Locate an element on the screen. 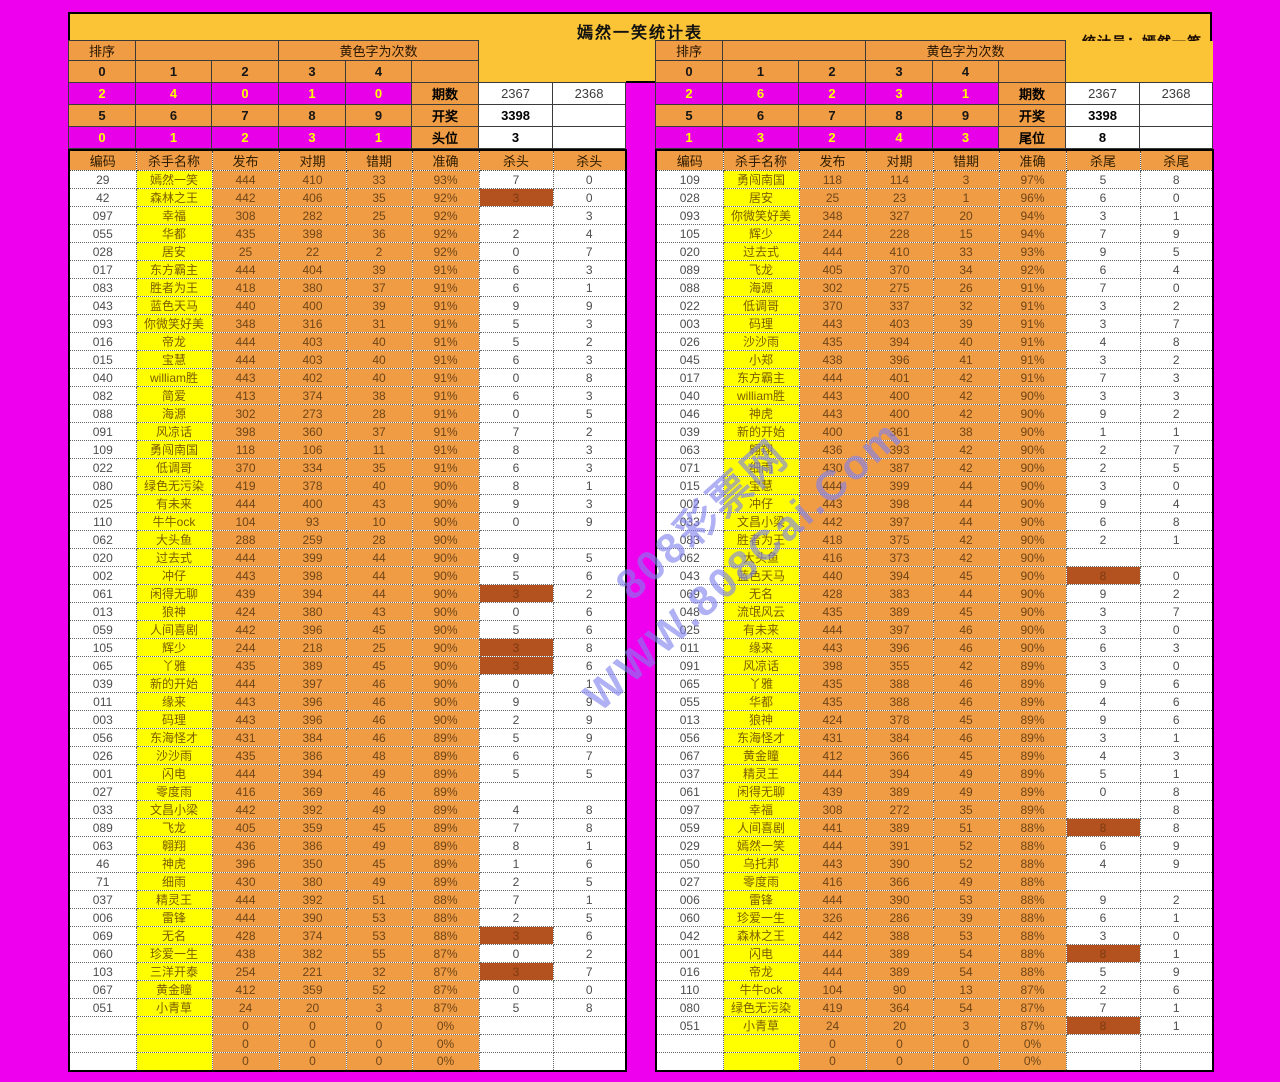 Image resolution: width=1280 pixels, height=1082 pixels. count-digit-cell: 4 is located at coordinates (899, 137).